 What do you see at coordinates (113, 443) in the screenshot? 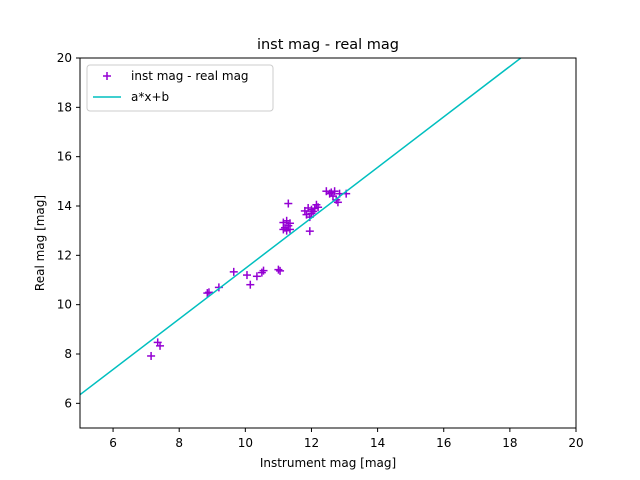
I see `x-tick-label: 6` at bounding box center [113, 443].